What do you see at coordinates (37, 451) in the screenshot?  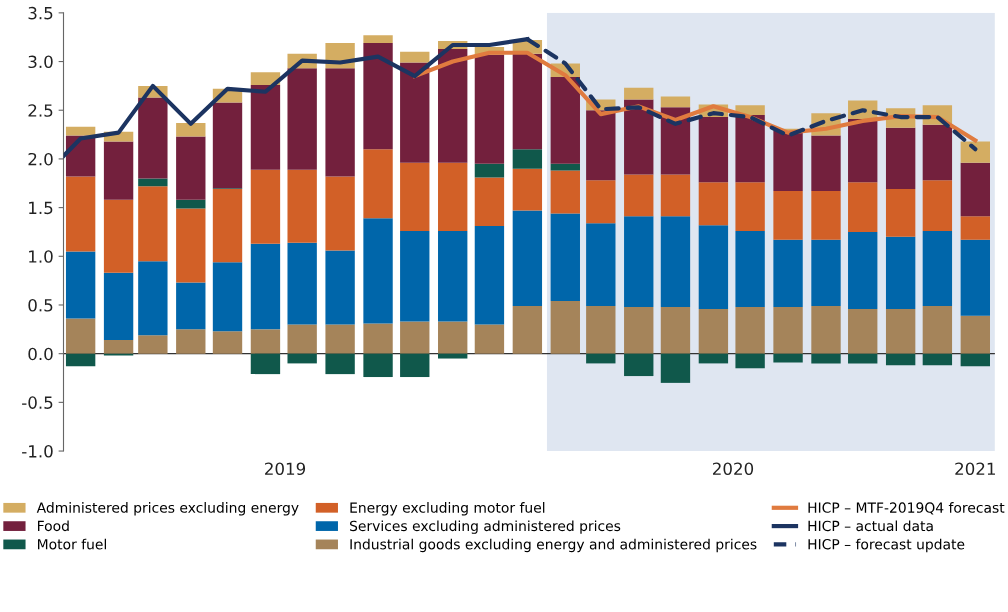 I see `y-tick-label: -1.0` at bounding box center [37, 451].